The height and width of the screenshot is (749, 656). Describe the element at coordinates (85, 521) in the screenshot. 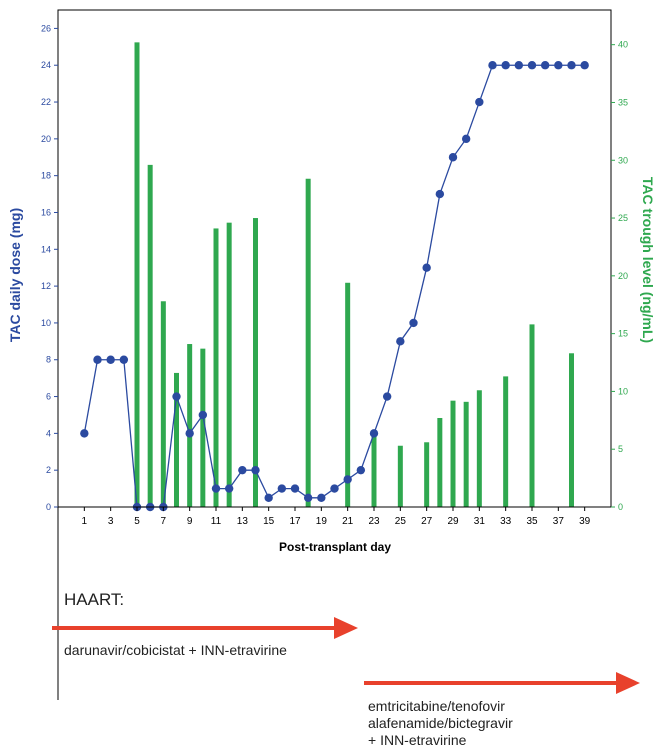

I see `x-tick-label: 1` at that location.